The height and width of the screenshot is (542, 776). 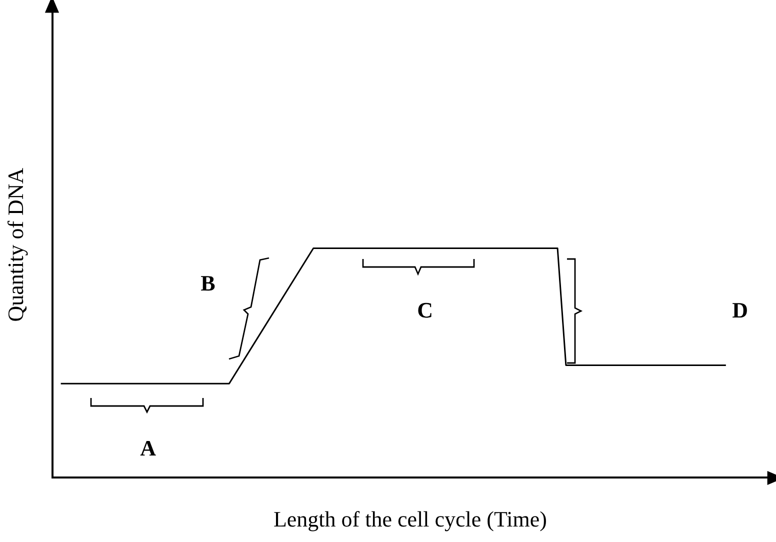 What do you see at coordinates (15, 245) in the screenshot?
I see `y-axis-title: Quantity of DNA` at bounding box center [15, 245].